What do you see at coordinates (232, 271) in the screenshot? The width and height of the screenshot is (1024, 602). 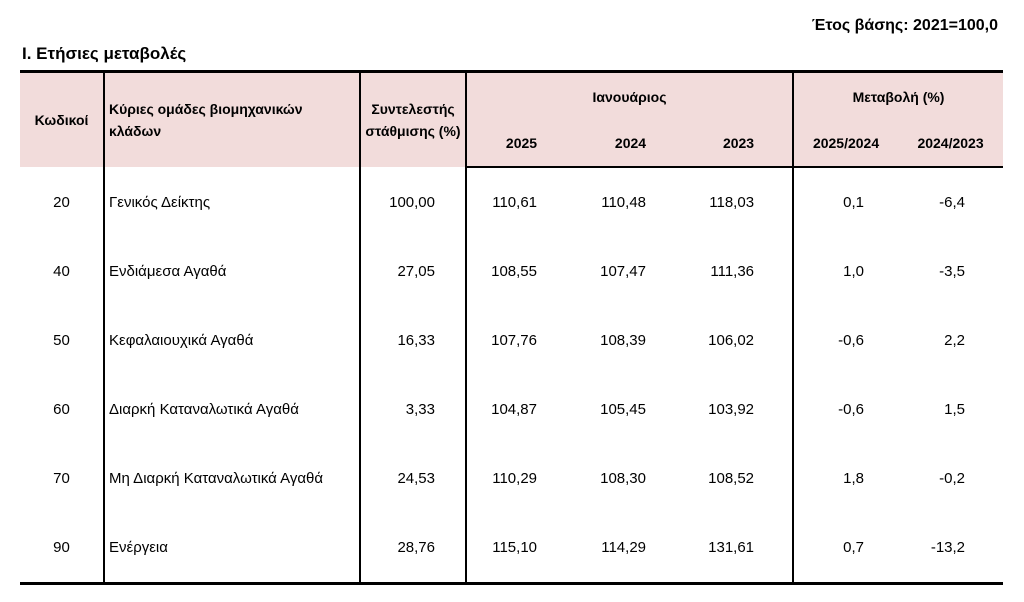 I see `group-name-cell: Ενδιάμεσα Αγαθά` at bounding box center [232, 271].